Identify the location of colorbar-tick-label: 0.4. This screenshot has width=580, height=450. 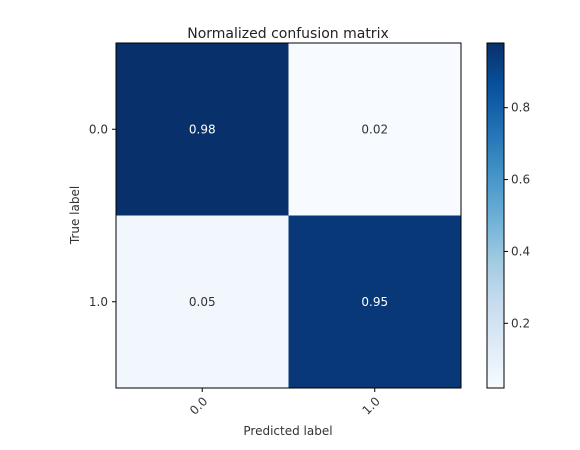
(520, 251).